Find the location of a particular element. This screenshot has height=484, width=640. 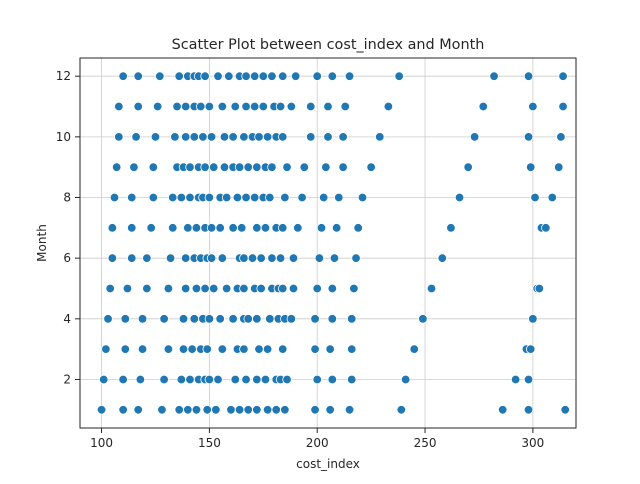

x-tick-label: 300 is located at coordinates (532, 443).